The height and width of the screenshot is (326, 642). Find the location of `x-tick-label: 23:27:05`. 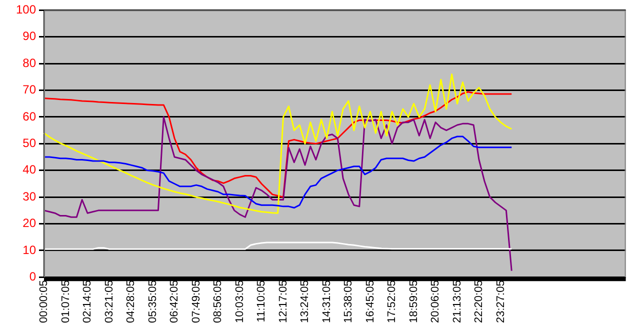

x-tick-label: 23:27:05 is located at coordinates (500, 302).